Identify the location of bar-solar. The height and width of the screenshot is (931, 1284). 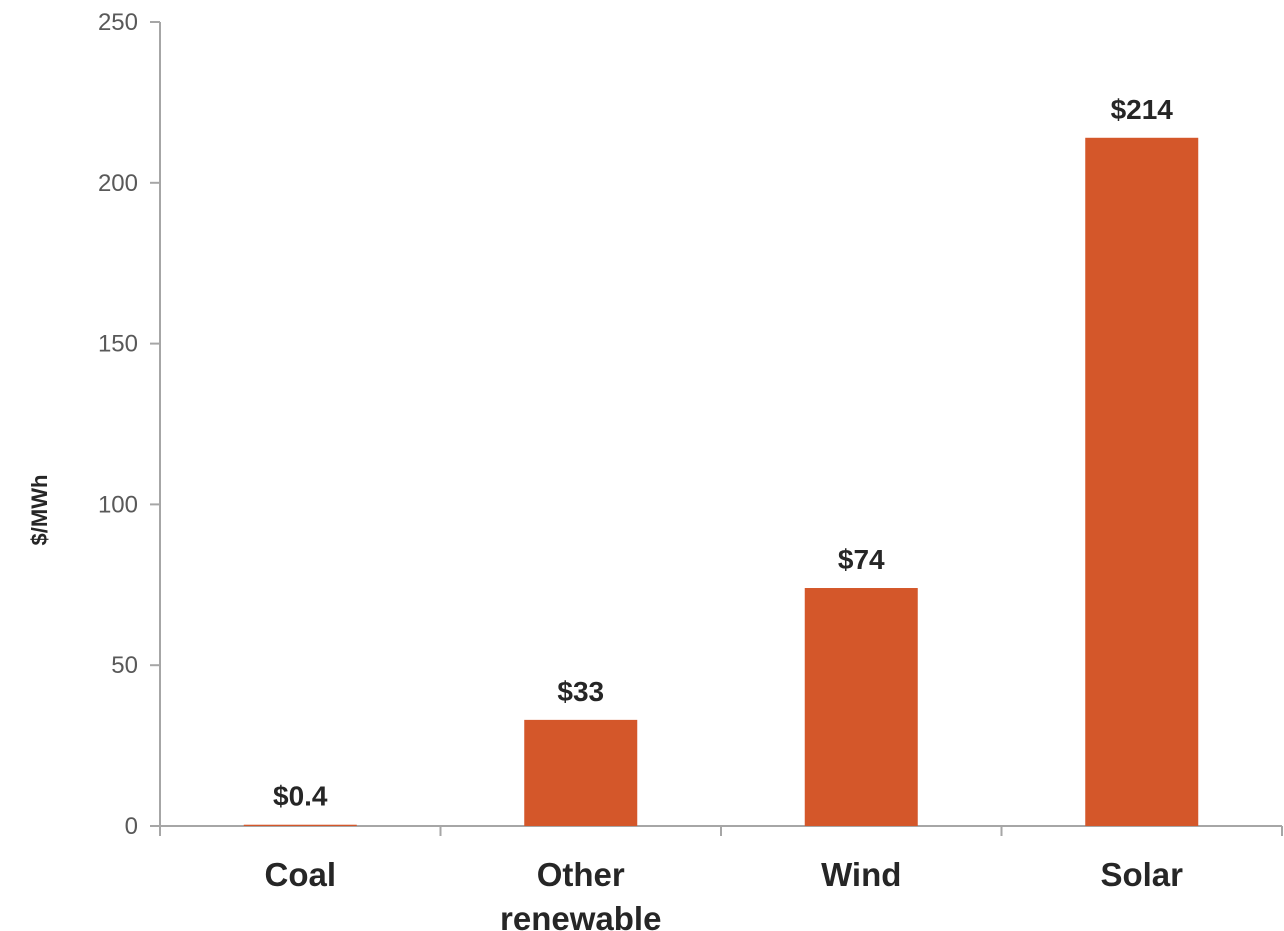
(1142, 481).